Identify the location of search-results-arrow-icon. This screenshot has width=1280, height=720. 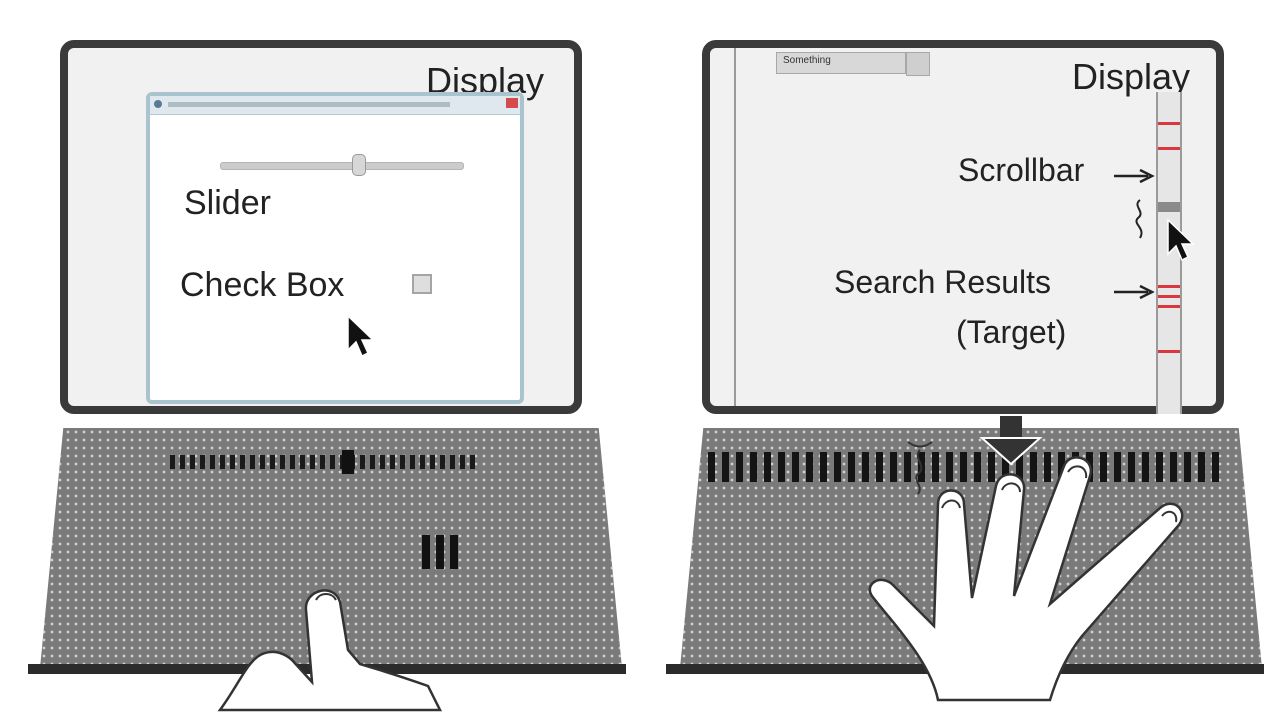
(1134, 292).